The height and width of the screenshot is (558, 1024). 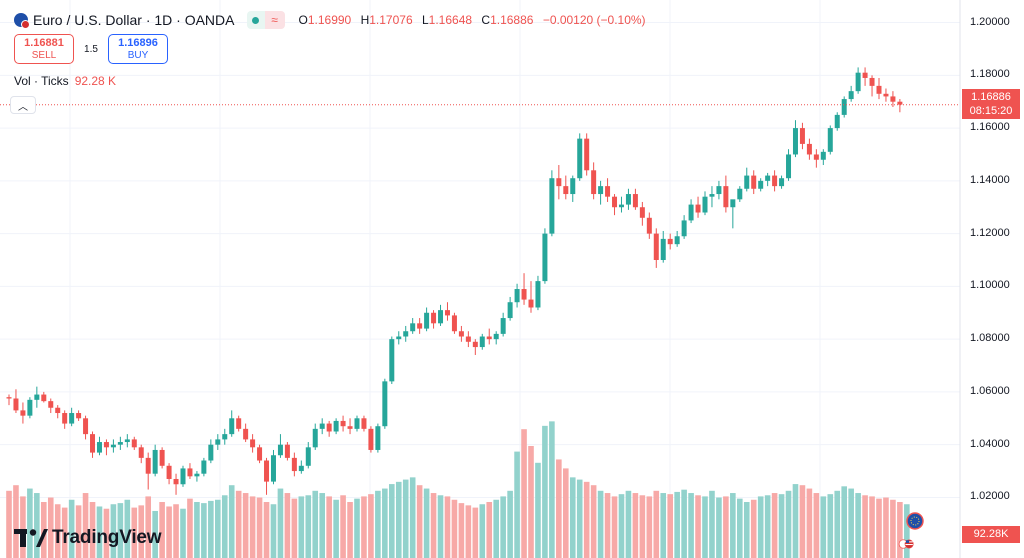 I want to click on buy-label: BUY, so click(x=138, y=55).